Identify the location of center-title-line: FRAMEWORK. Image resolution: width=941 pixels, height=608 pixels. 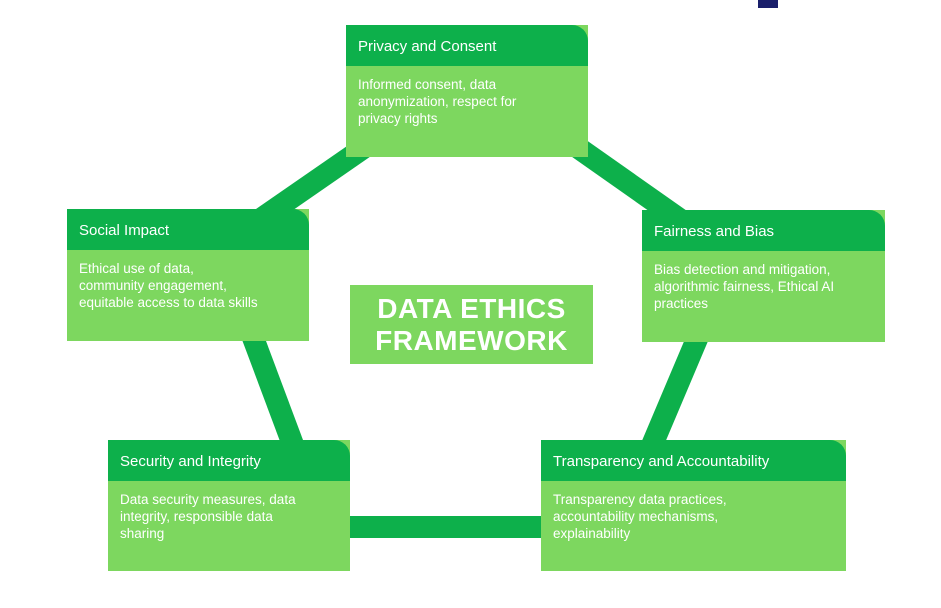
(471, 340).